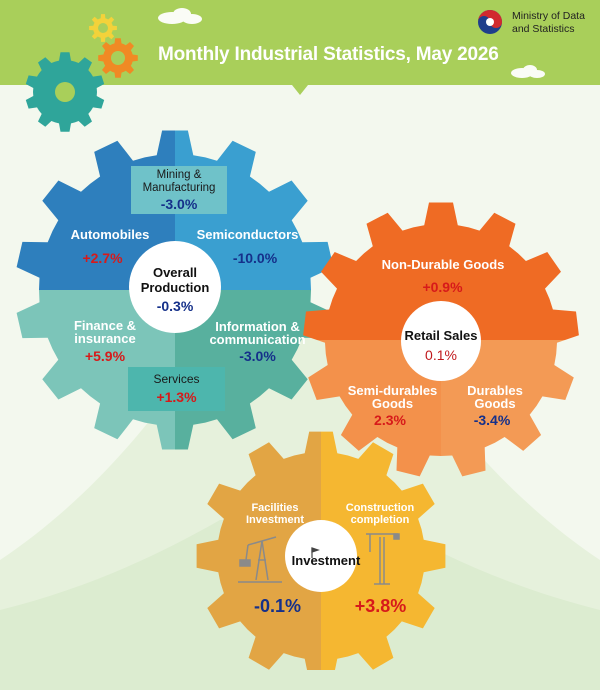 Image resolution: width=600 pixels, height=690 pixels. What do you see at coordinates (105, 325) in the screenshot?
I see `finance-label-line1: Finance &` at bounding box center [105, 325].